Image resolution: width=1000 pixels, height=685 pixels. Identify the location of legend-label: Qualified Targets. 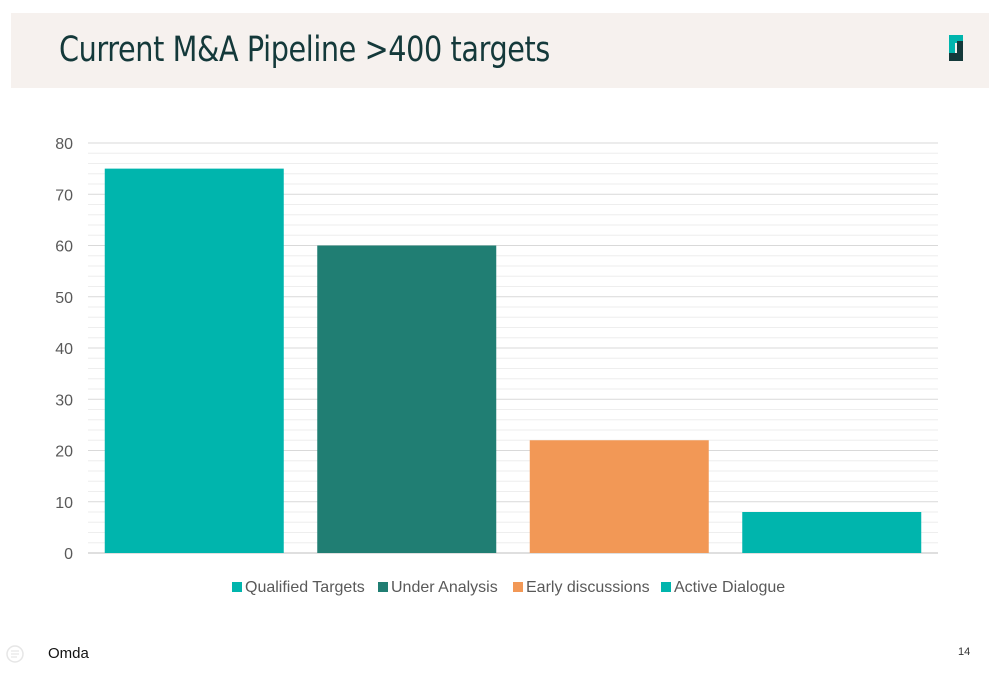
(305, 587).